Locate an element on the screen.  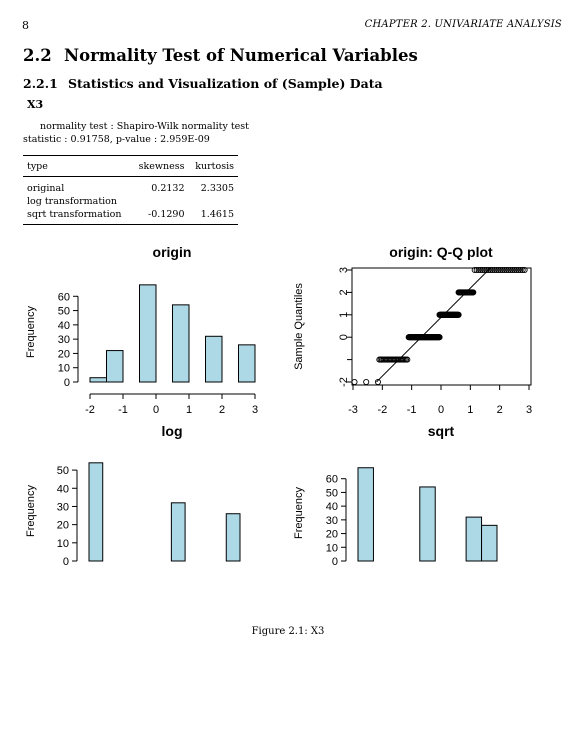
statistic-line: statistic : 0.91758, p-value : 2.959E-09 is located at coordinates (116, 139).